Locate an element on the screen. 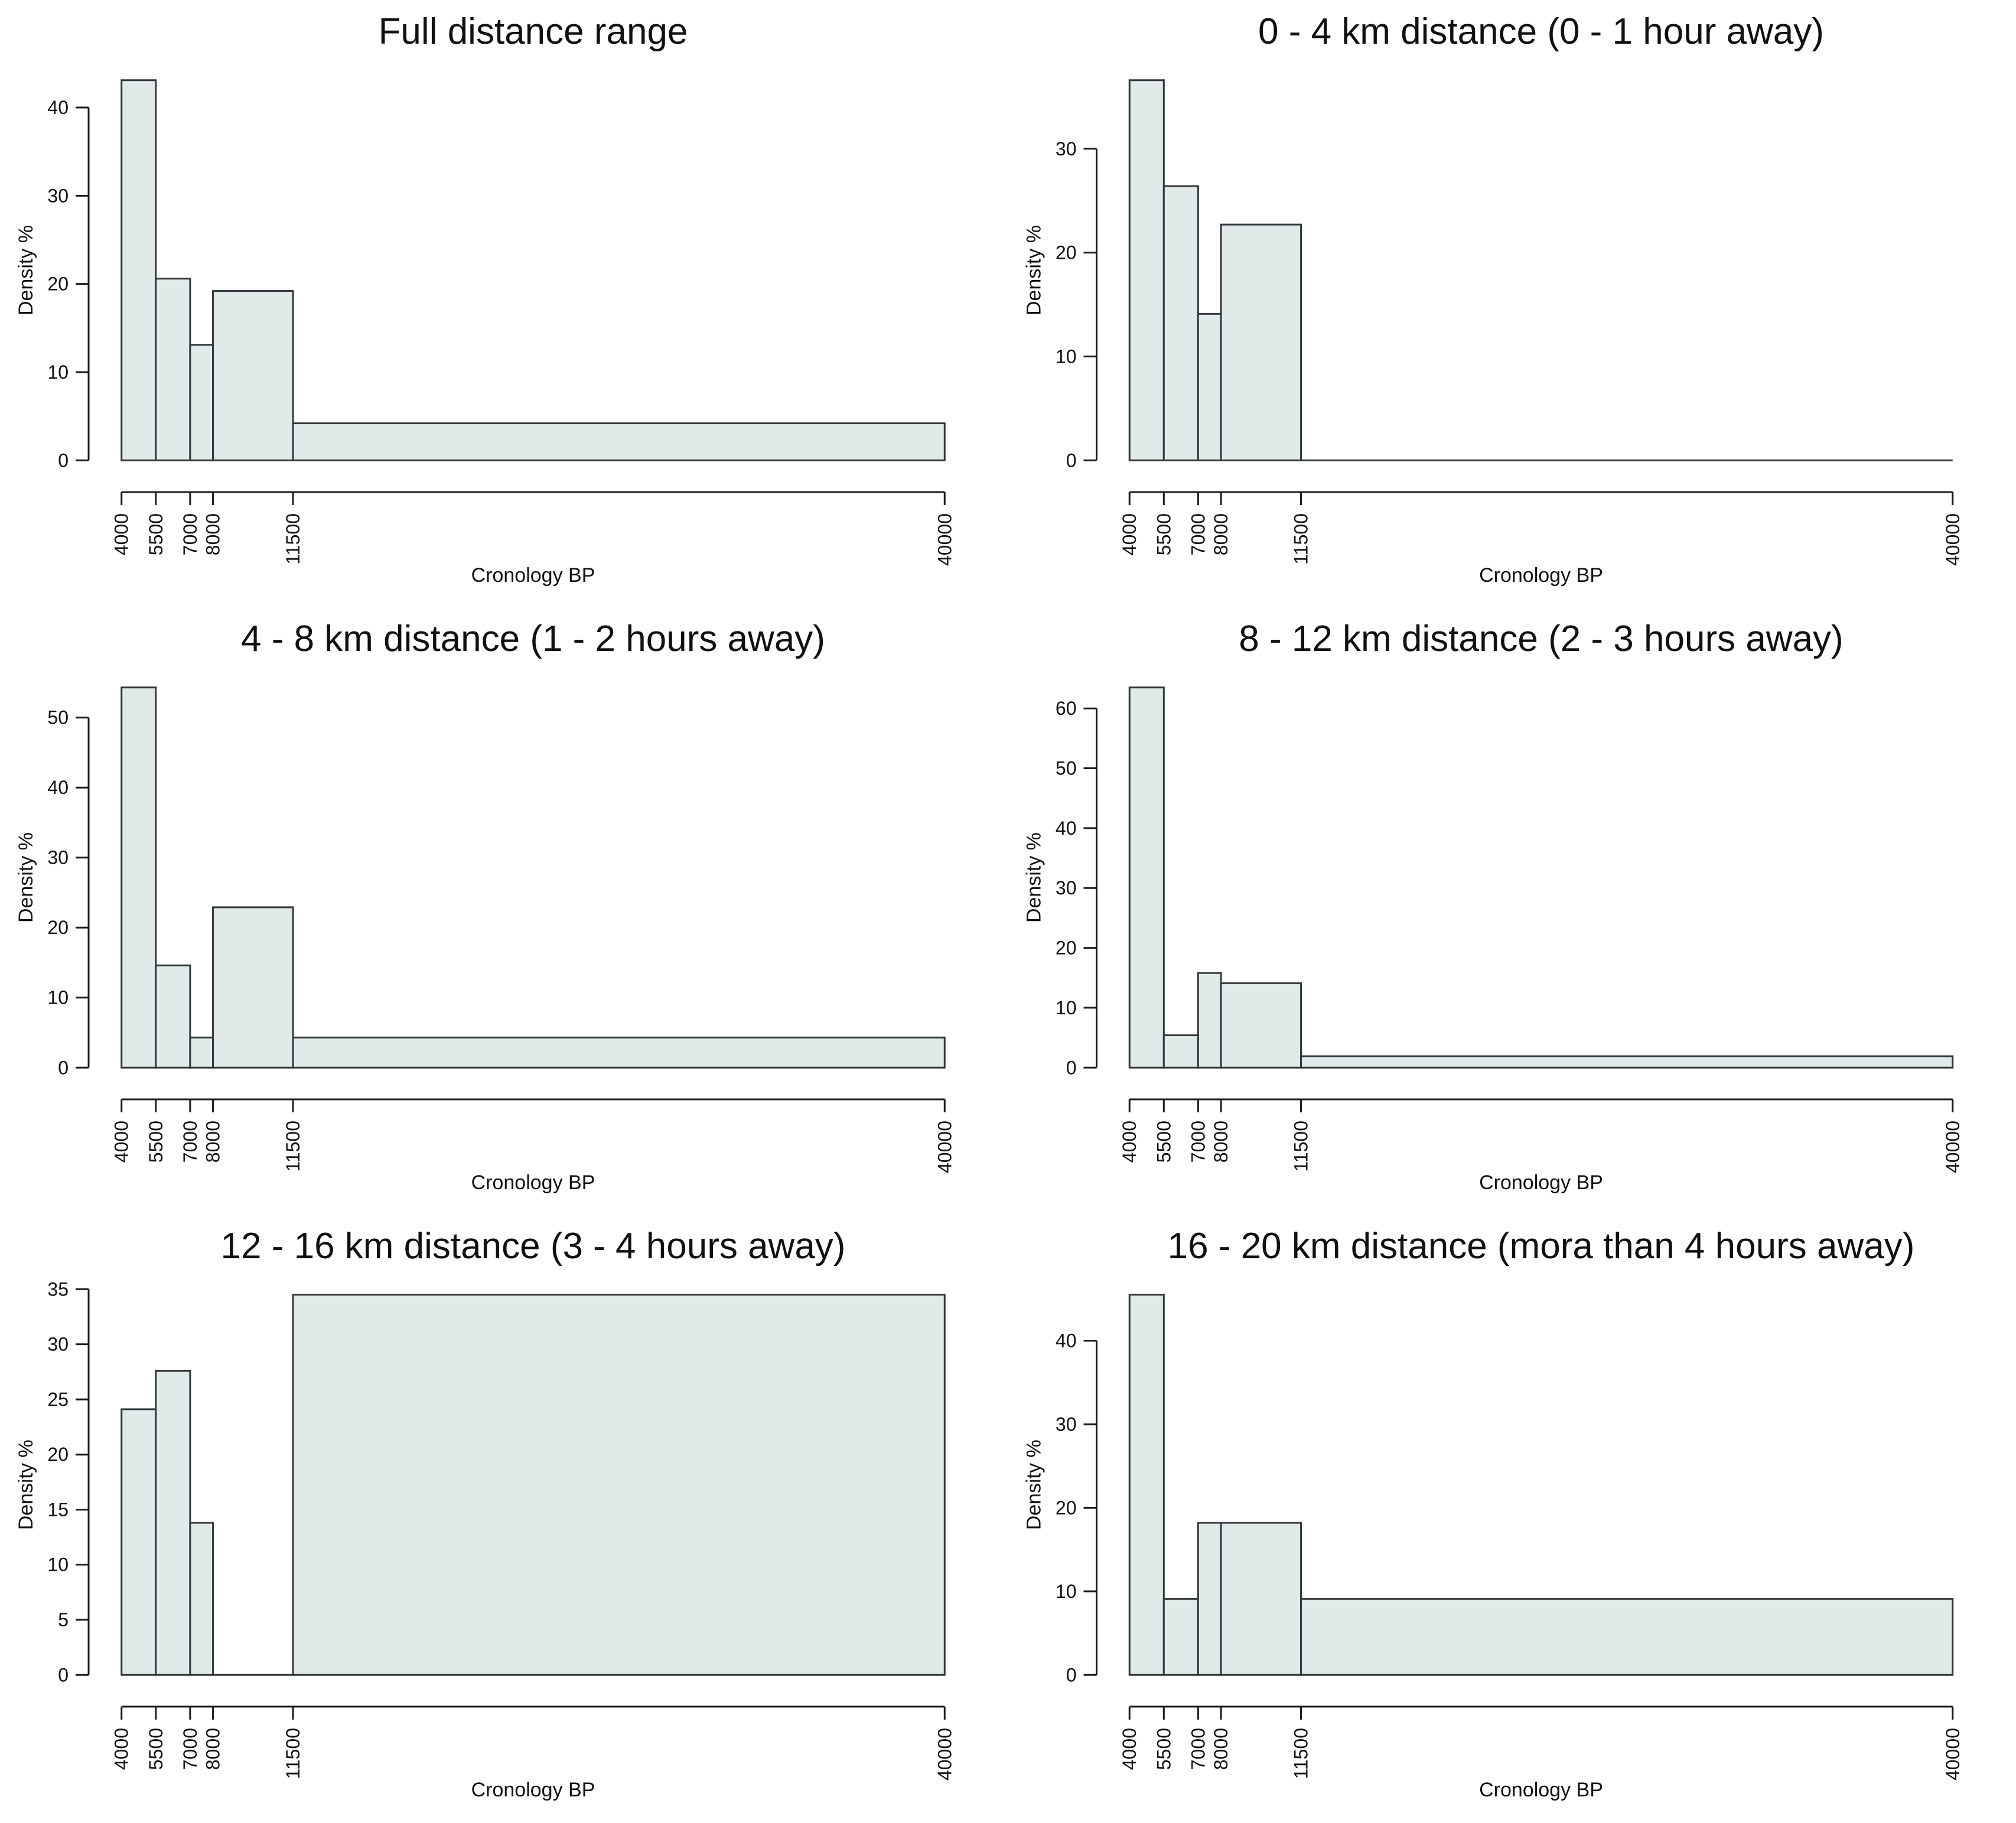 This screenshot has height=1823, width=2016. chart-title: Full distance range is located at coordinates (533, 32).